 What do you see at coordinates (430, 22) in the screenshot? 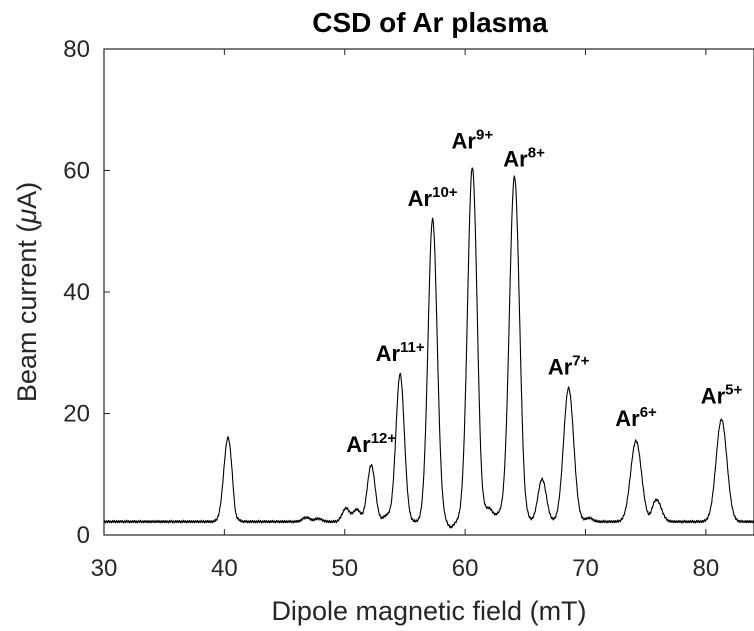
I see `chart-title: CSD of Ar plasma` at bounding box center [430, 22].